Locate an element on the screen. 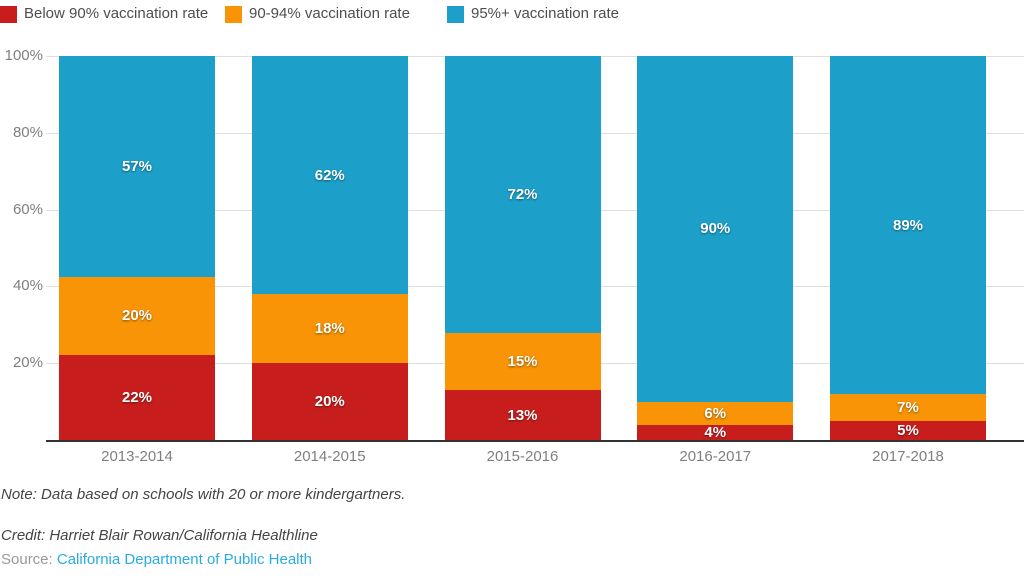 Image resolution: width=1024 pixels, height=579 pixels. y-axis-label-80: 80% is located at coordinates (27, 132).